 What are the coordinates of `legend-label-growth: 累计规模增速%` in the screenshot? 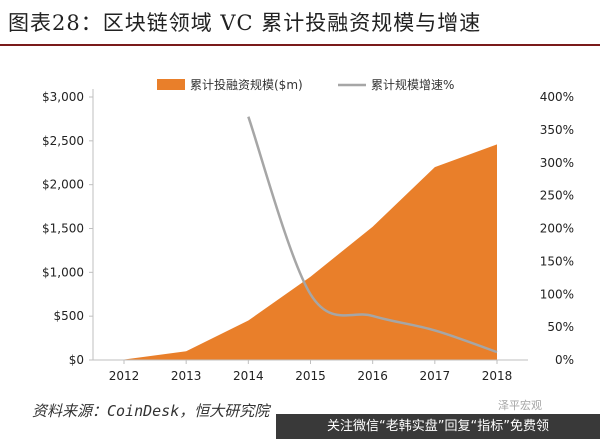 It's located at (412, 84).